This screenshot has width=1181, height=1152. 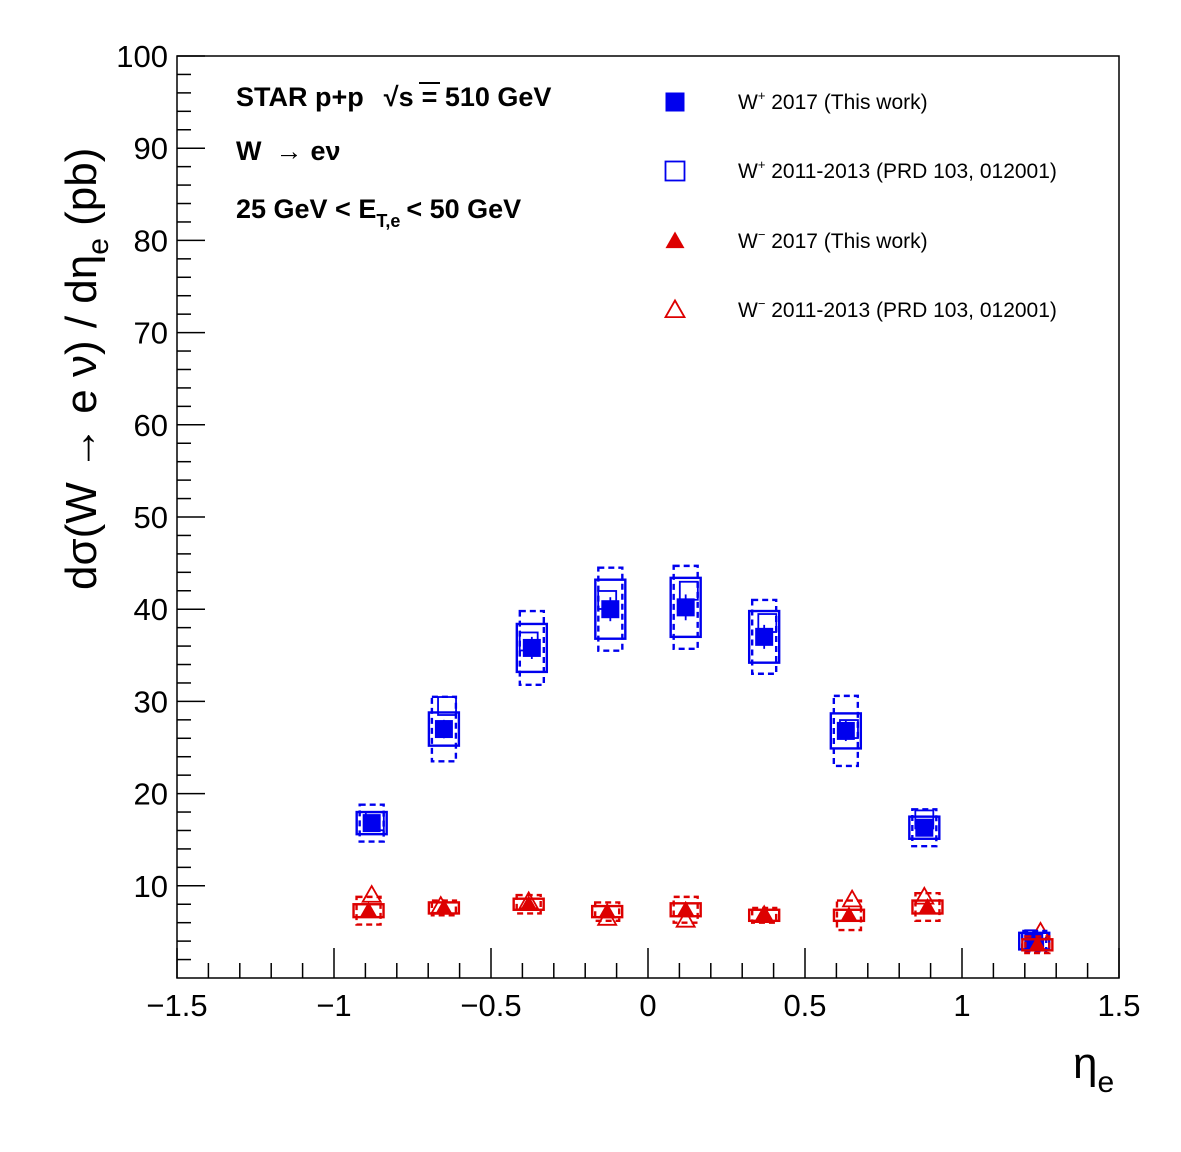 I want to click on annotation-energy-suffix: = 510 GeV, so click(x=487, y=97).